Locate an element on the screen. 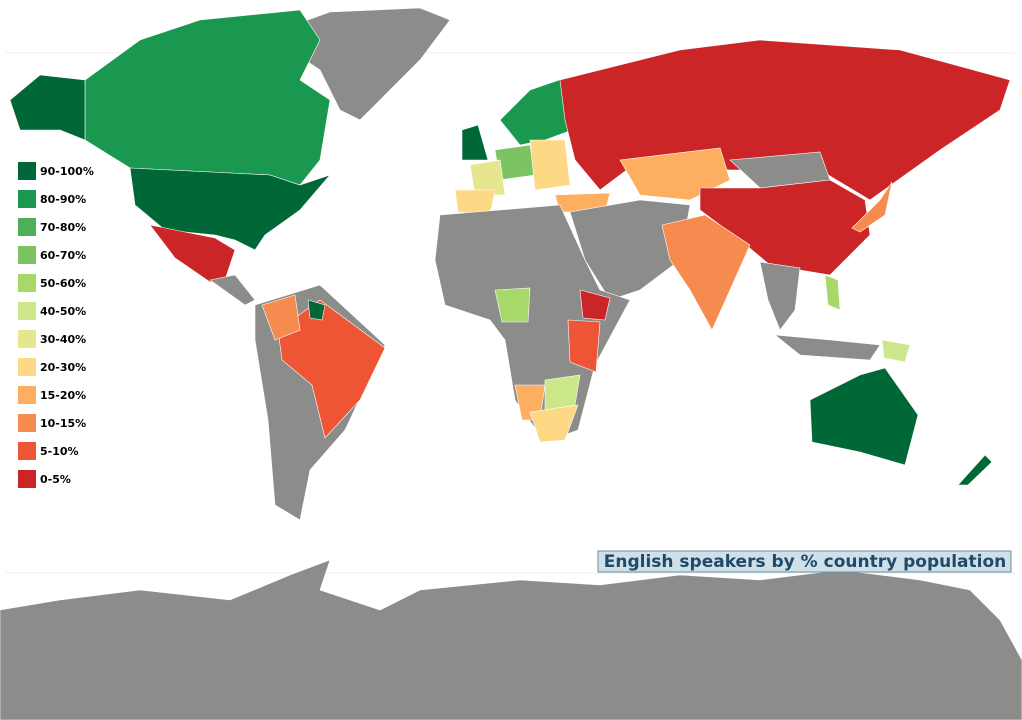 This screenshot has width=1022, height=720. australia is located at coordinates (864, 416).